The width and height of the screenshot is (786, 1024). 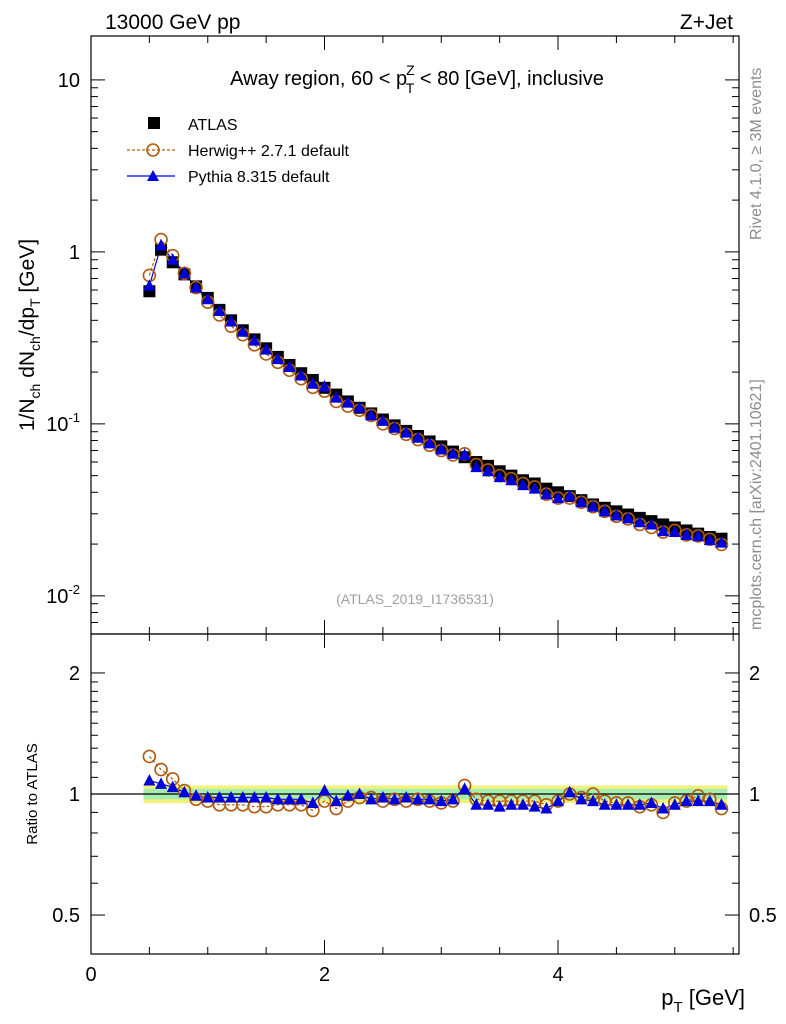 What do you see at coordinates (90, 975) in the screenshot?
I see `x-tick-label: 0` at bounding box center [90, 975].